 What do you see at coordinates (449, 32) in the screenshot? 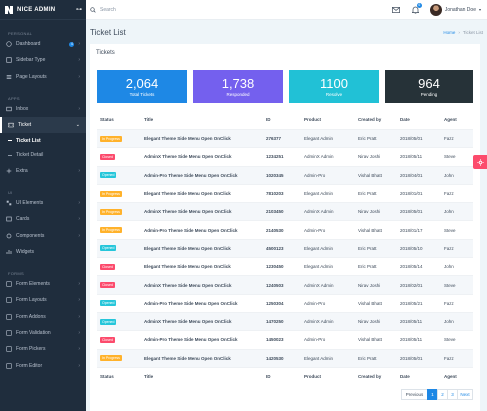
I see `breadcrumb-home: Home` at bounding box center [449, 32].